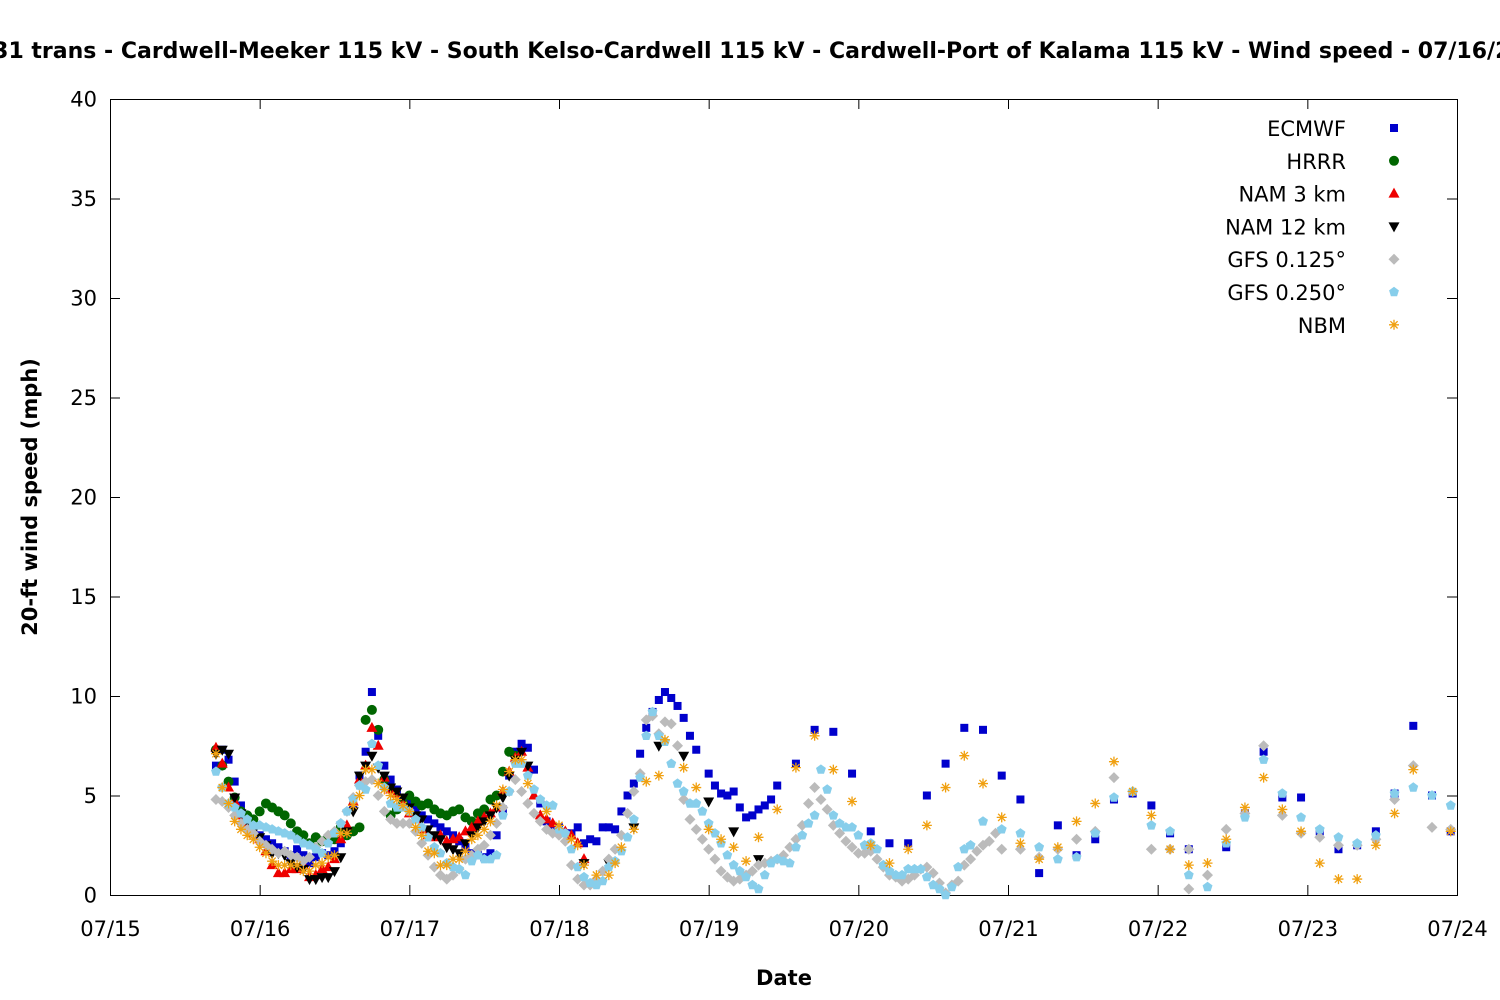 The image size is (1500, 1000). Describe the element at coordinates (83, 498) in the screenshot. I see `y-tick-label: 20` at that location.